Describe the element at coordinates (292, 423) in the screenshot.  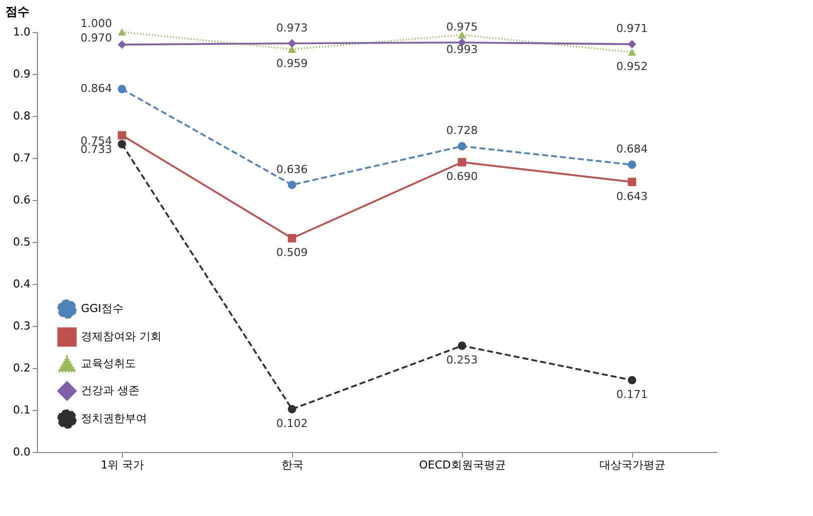
I see `data-label: 0.102` at that location.